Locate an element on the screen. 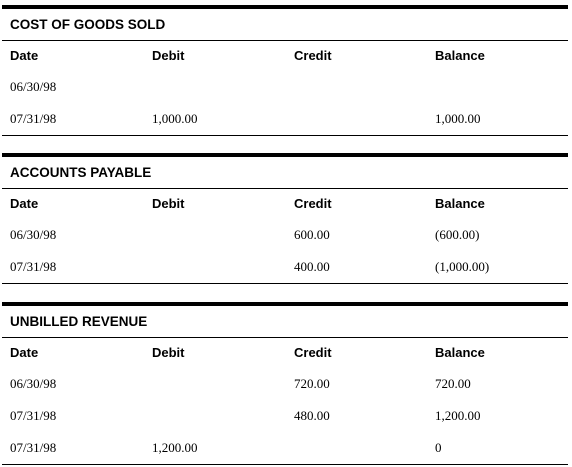  balance-cell: 720.00 is located at coordinates (453, 383).